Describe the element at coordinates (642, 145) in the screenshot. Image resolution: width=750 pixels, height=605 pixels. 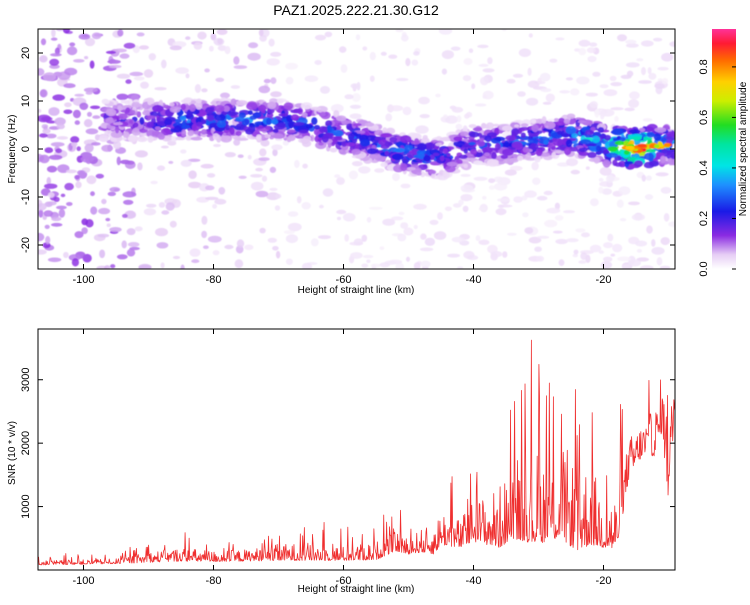
I see `spectrogram-peak` at that location.